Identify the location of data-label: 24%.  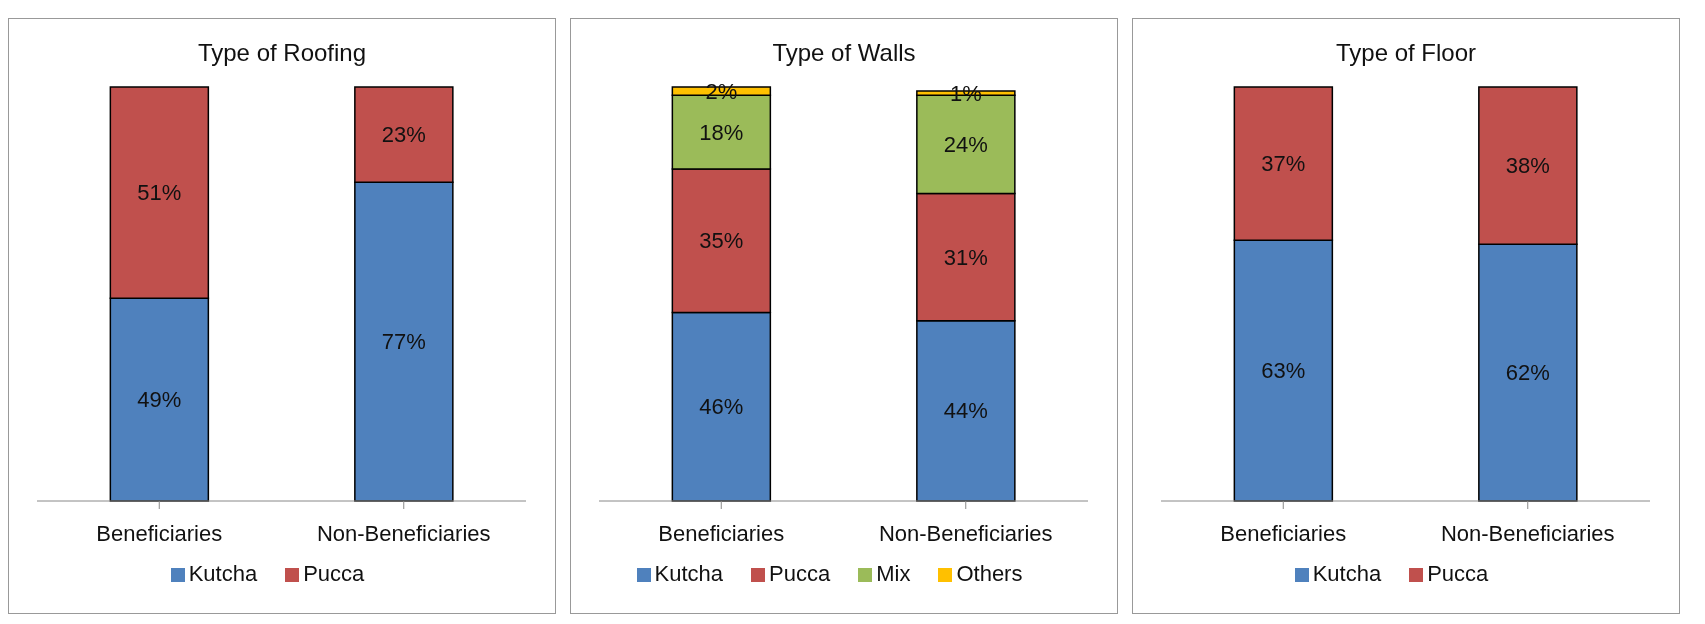
(965, 144).